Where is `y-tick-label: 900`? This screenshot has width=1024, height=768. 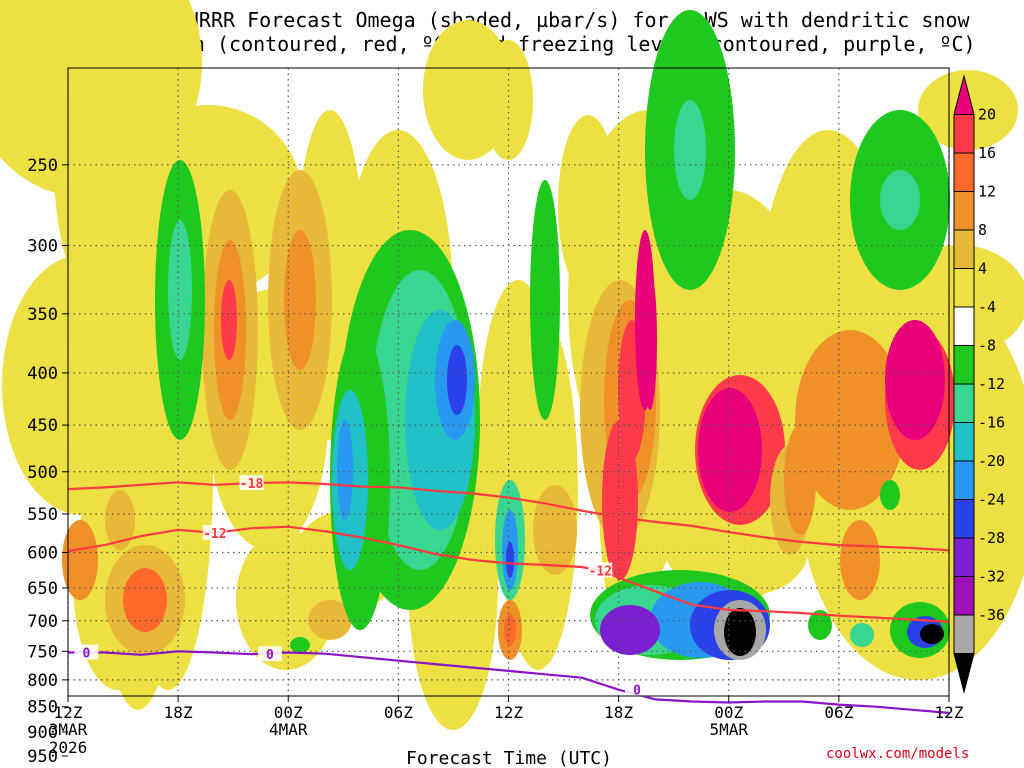
y-tick-label: 900 is located at coordinates (42, 733).